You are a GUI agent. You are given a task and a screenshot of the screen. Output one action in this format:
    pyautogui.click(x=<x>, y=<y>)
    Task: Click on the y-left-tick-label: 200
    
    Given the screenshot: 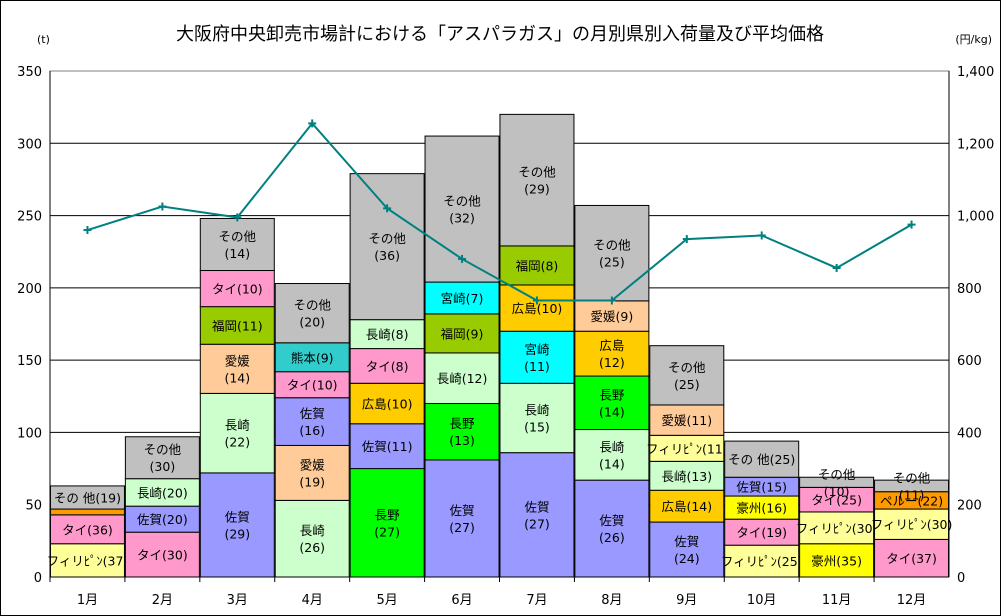 What is the action you would take?
    pyautogui.click(x=29, y=289)
    